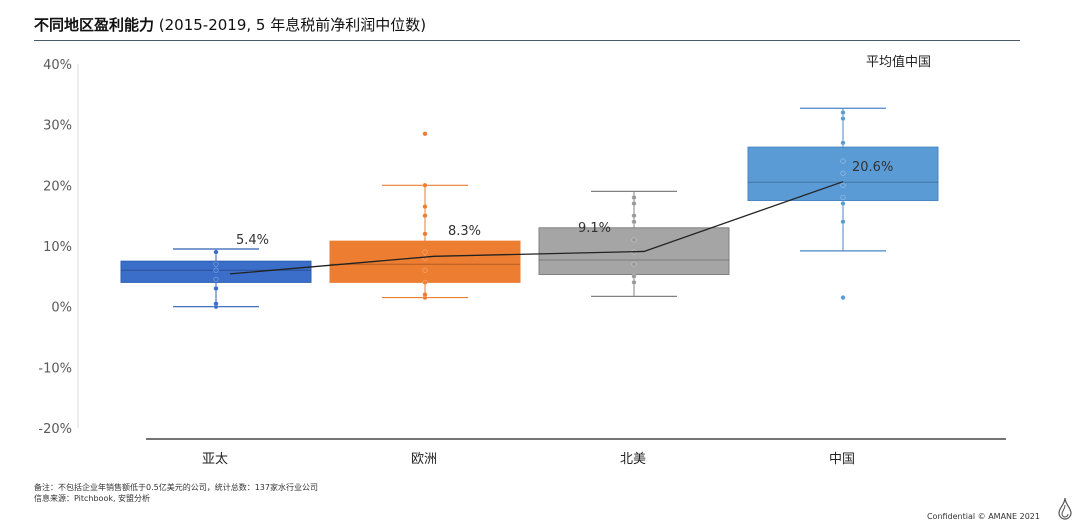 This screenshot has width=1080, height=531. I want to click on footer-confidential: Confidential © AMANE 2021, so click(983, 516).